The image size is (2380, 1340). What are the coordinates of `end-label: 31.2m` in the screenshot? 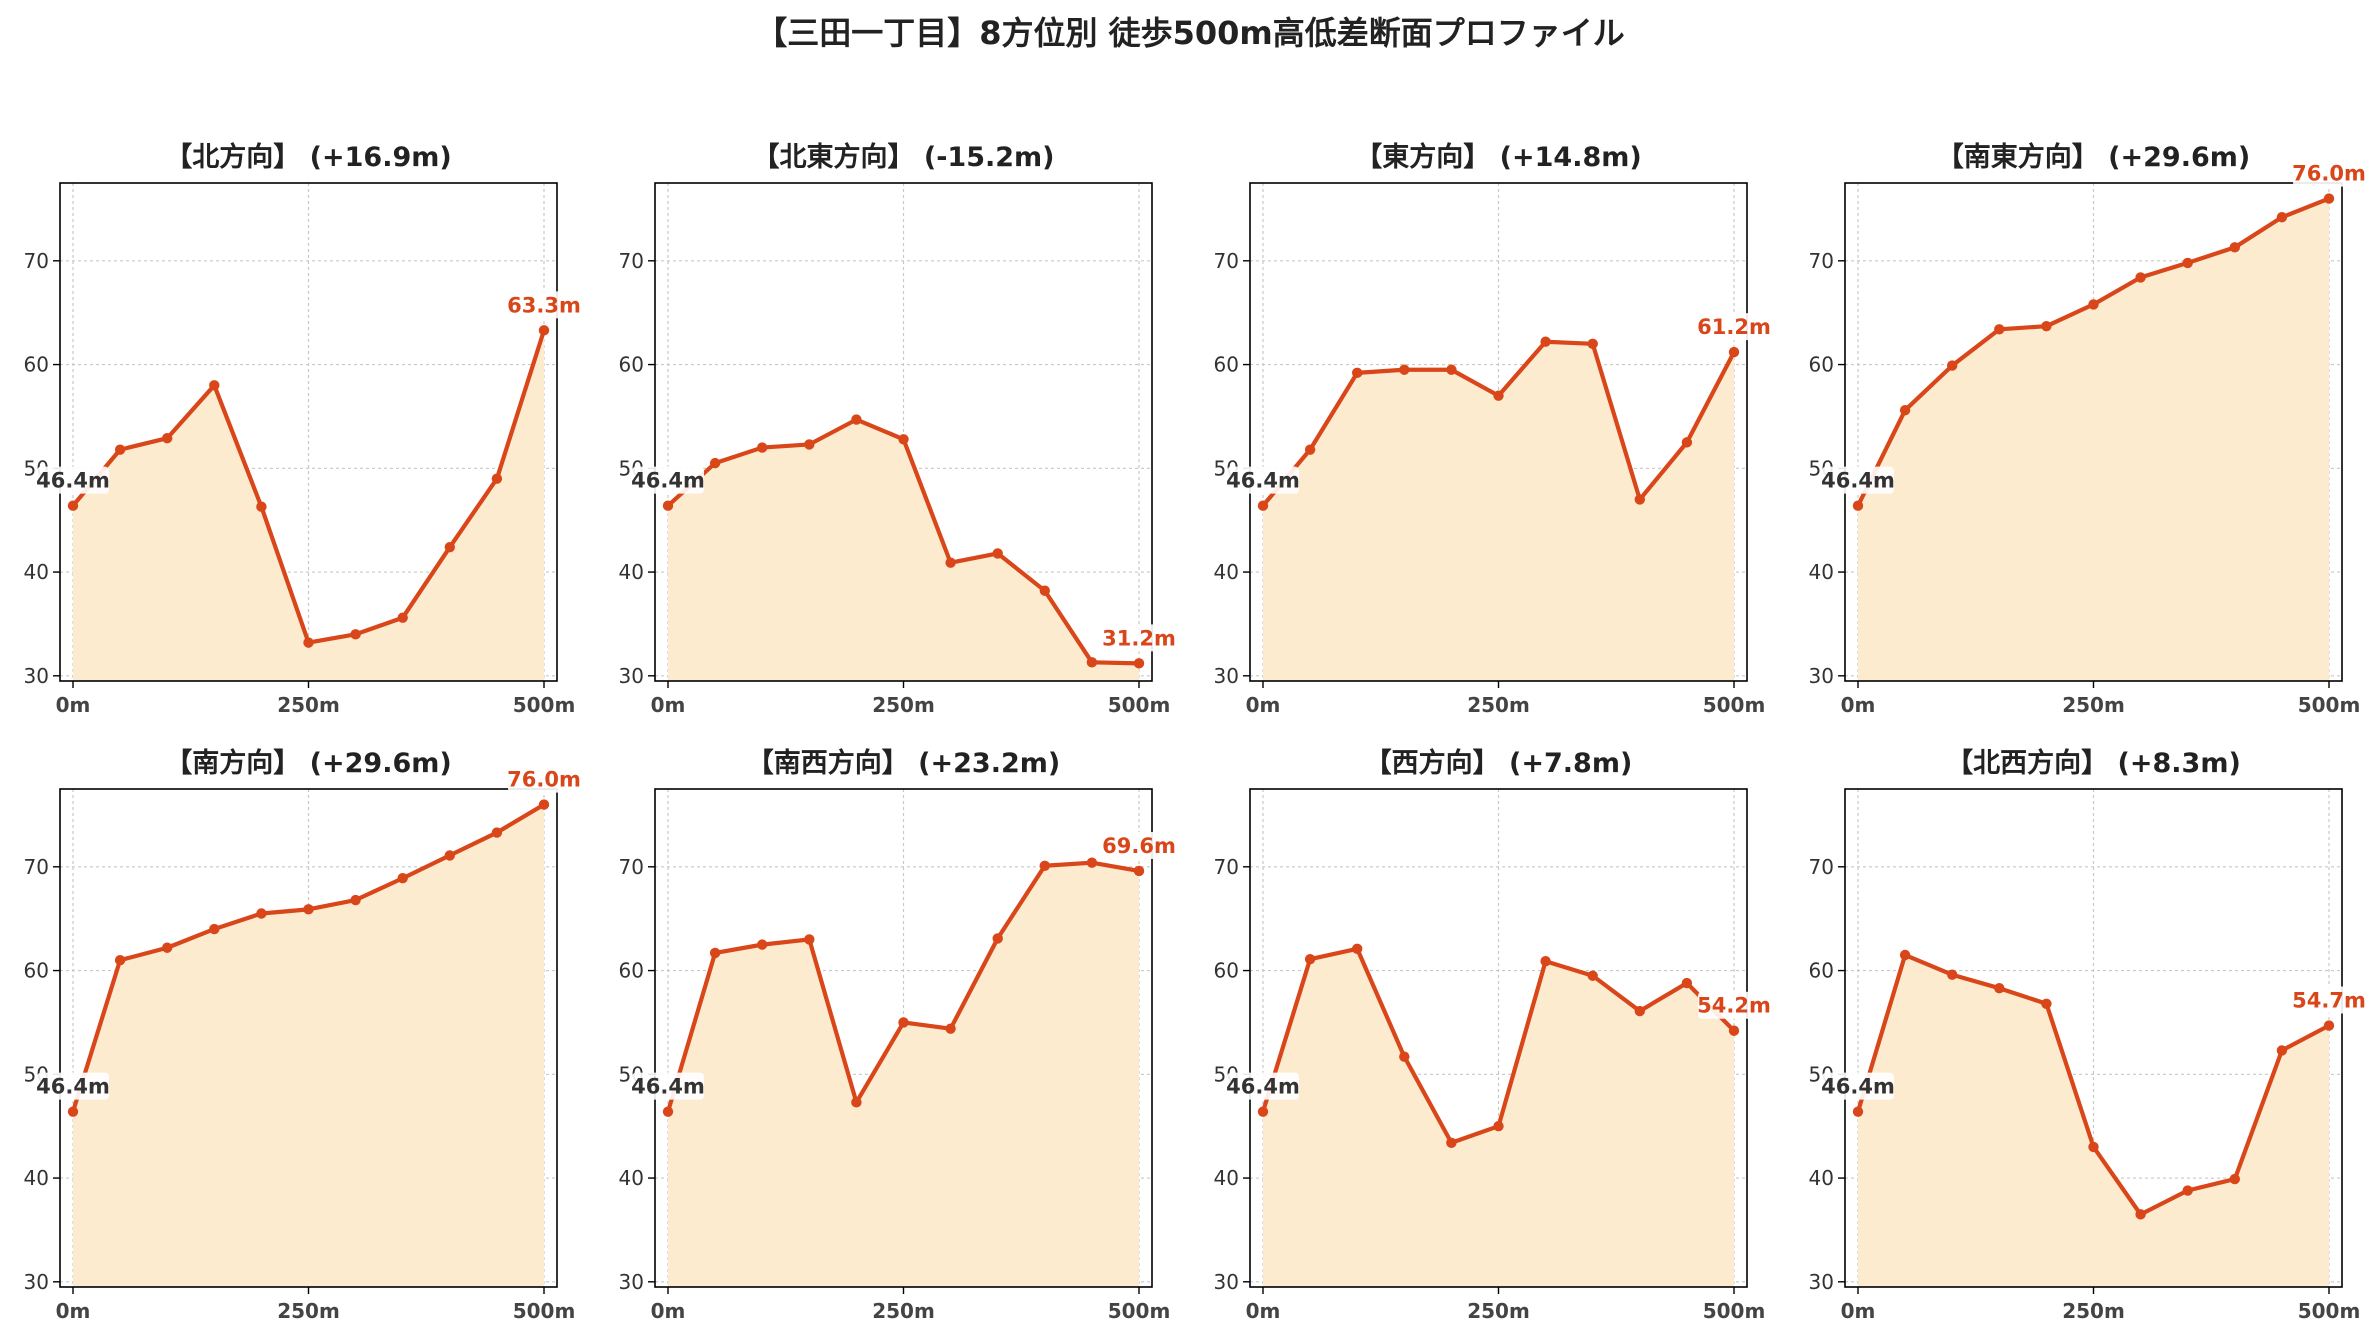 It's located at (1139, 638).